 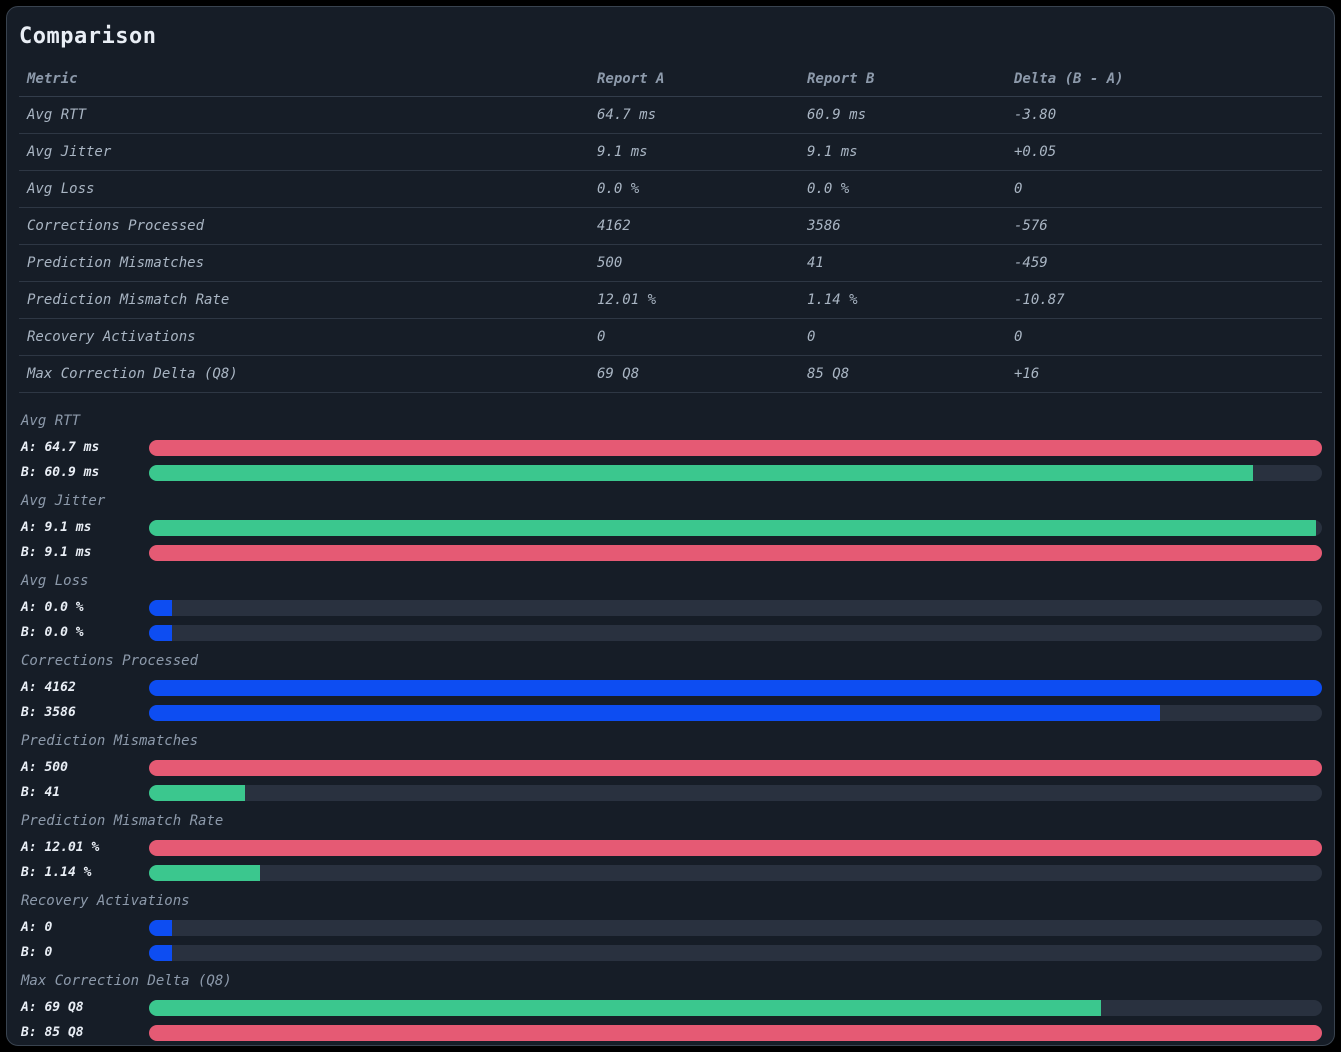 I want to click on page-title: Comparison, so click(x=88, y=36).